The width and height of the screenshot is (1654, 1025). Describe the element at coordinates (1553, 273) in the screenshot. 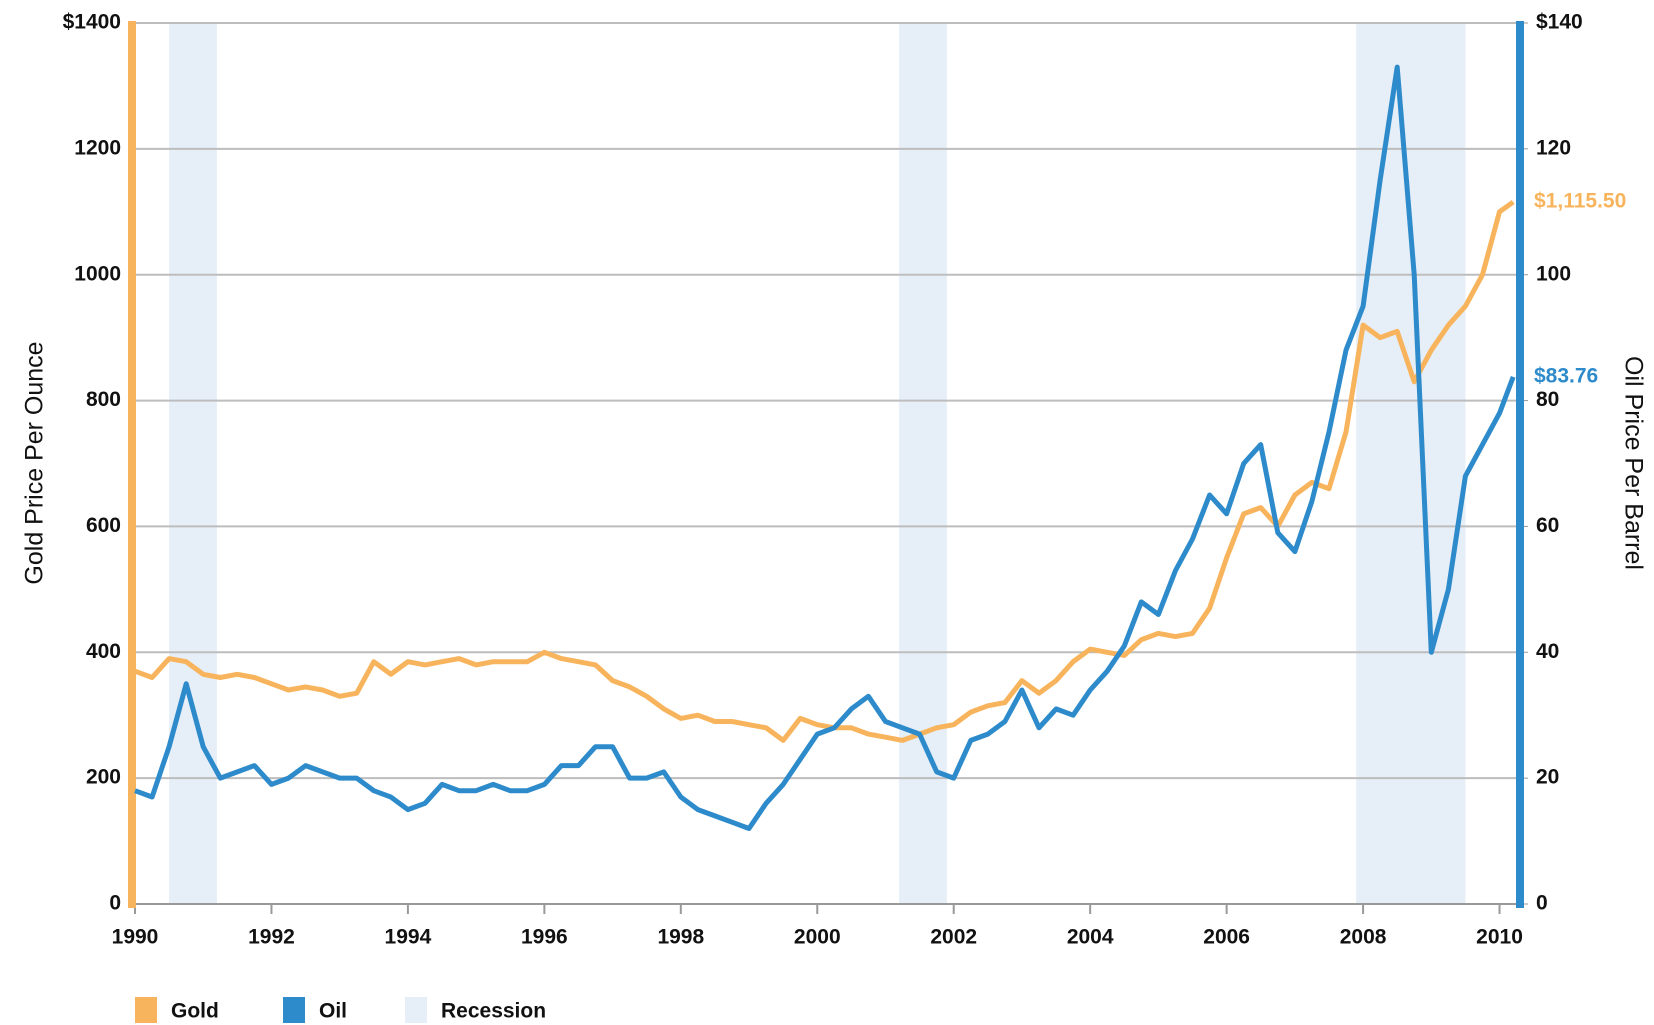

I see `y2-tick-label: 100` at that location.